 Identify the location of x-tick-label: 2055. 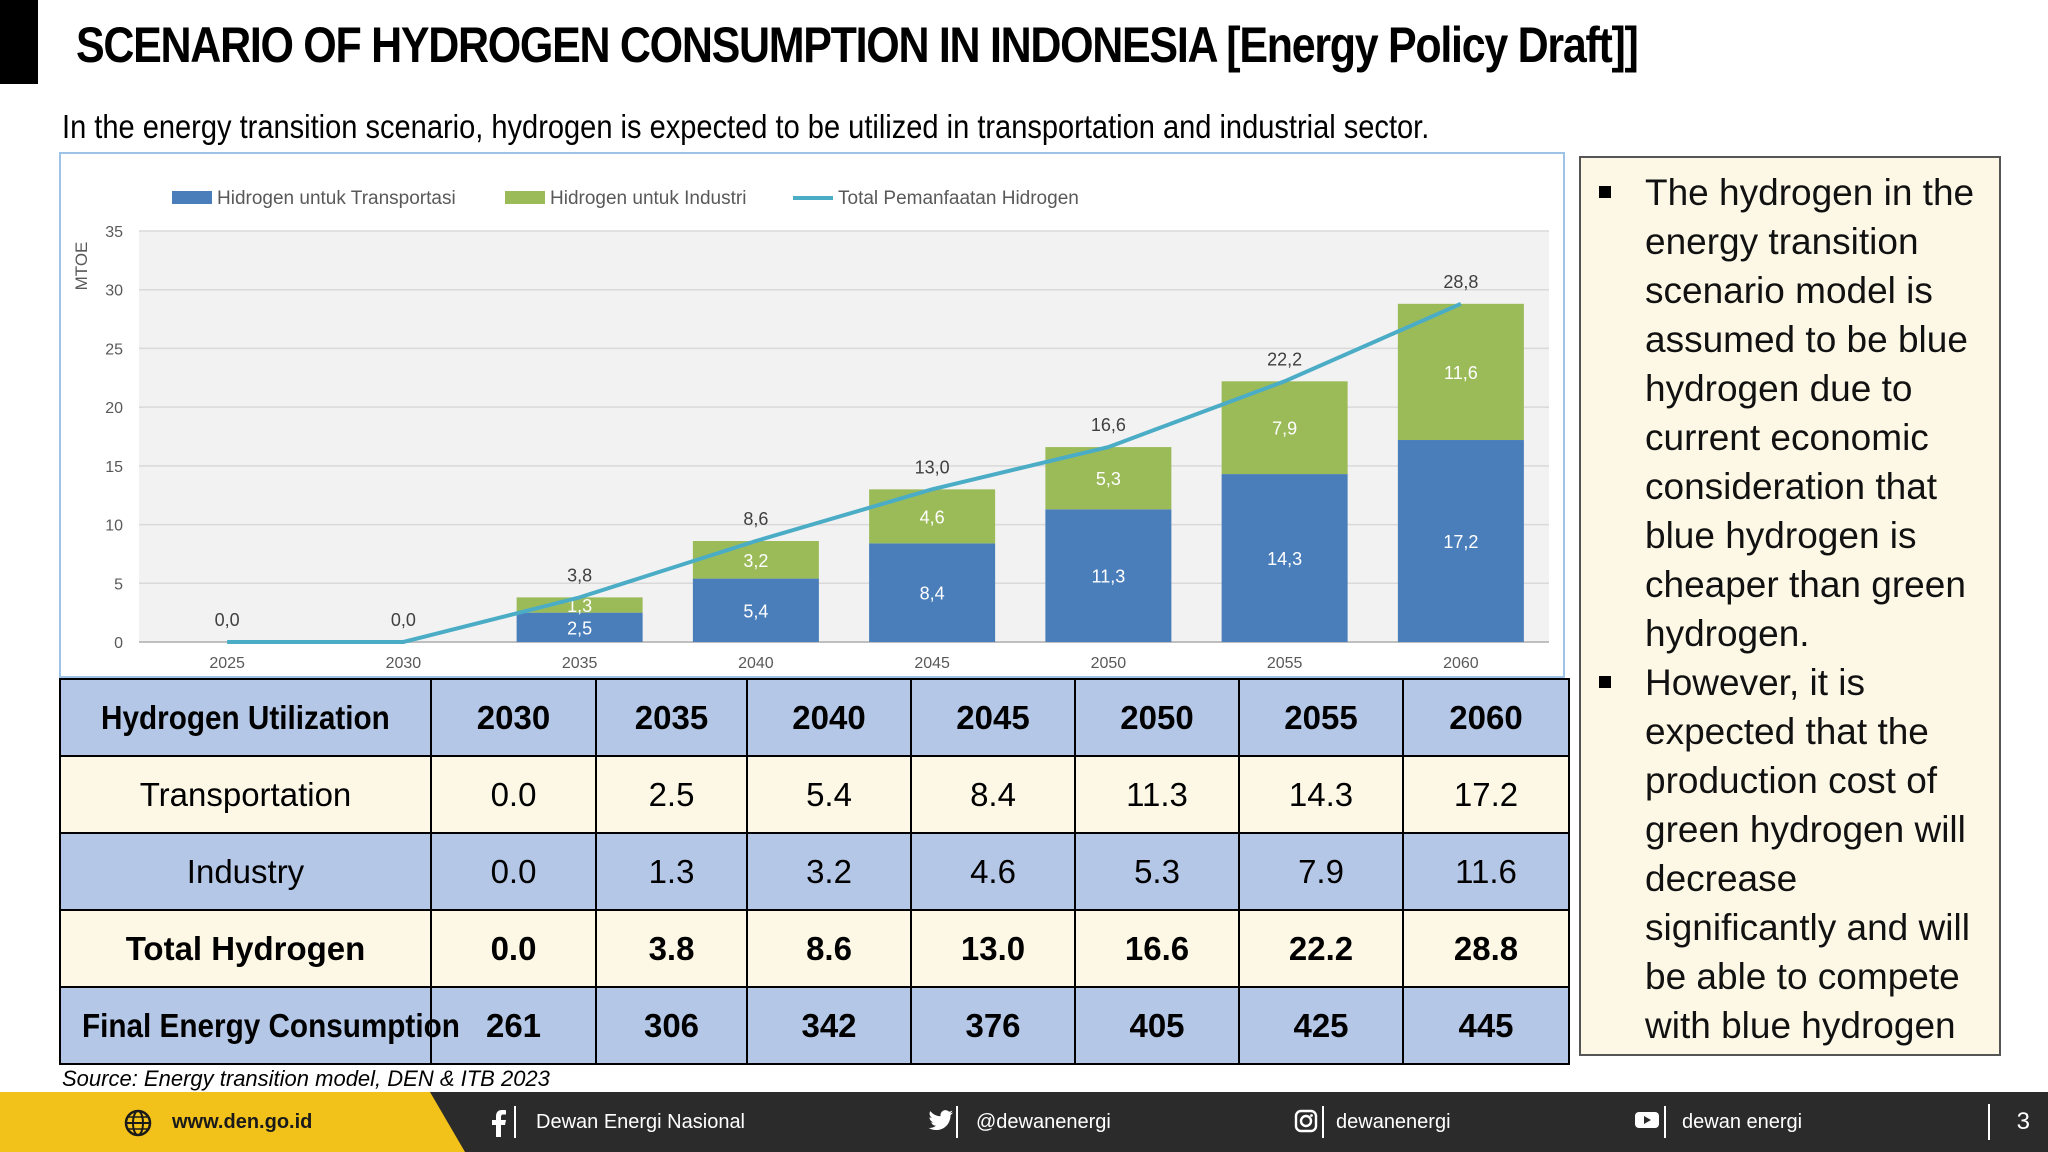
(1285, 663).